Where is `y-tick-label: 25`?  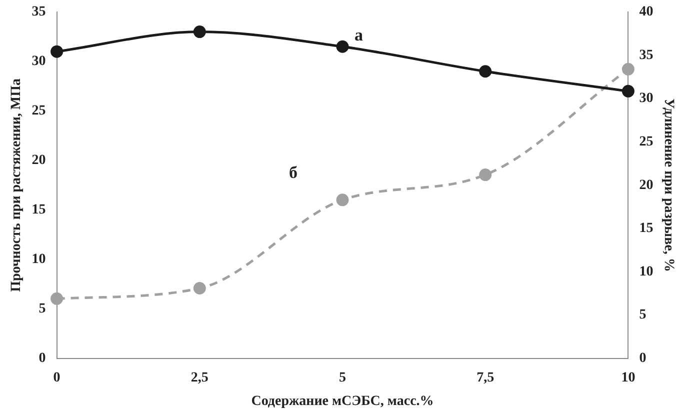 y-tick-label: 25 is located at coordinates (39, 111).